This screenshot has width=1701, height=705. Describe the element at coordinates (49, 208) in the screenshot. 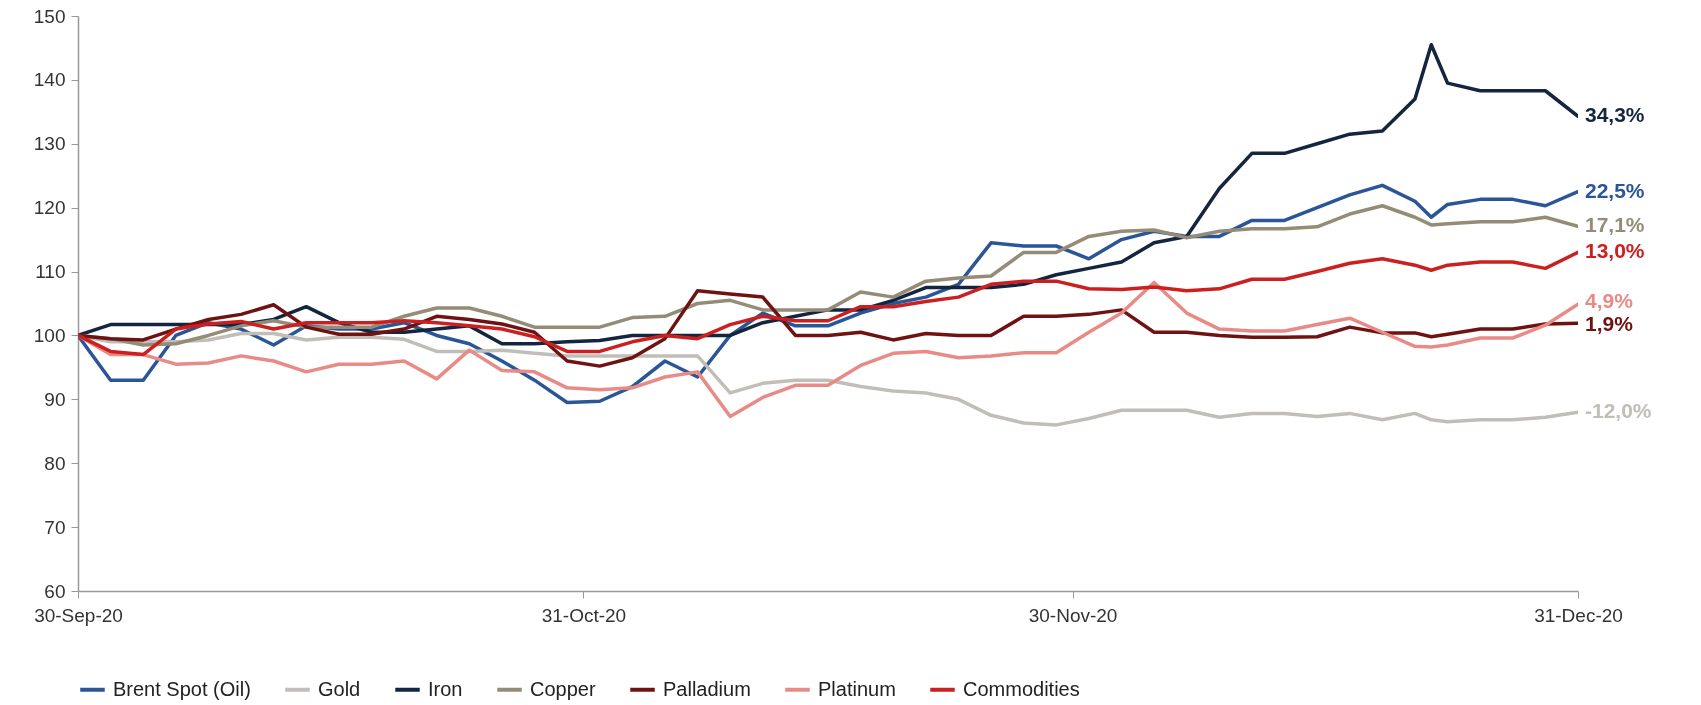

I see `y-tick-label: 120` at that location.